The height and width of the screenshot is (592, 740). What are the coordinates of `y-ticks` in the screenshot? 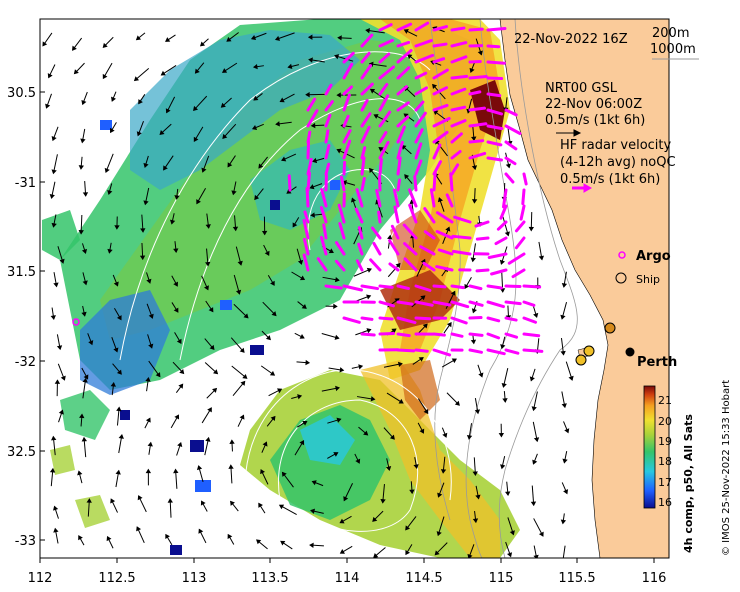 It's located at (42, 316).